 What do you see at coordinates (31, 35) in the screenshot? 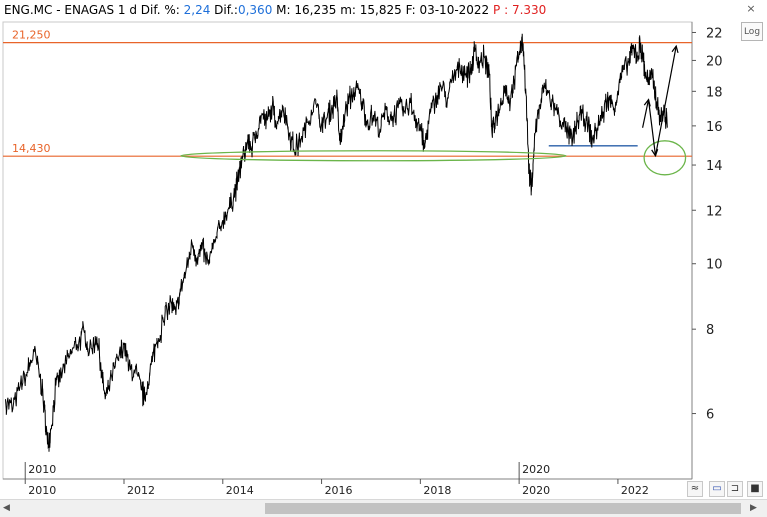
I see `horizontal-line-label: 21,250` at bounding box center [31, 35].